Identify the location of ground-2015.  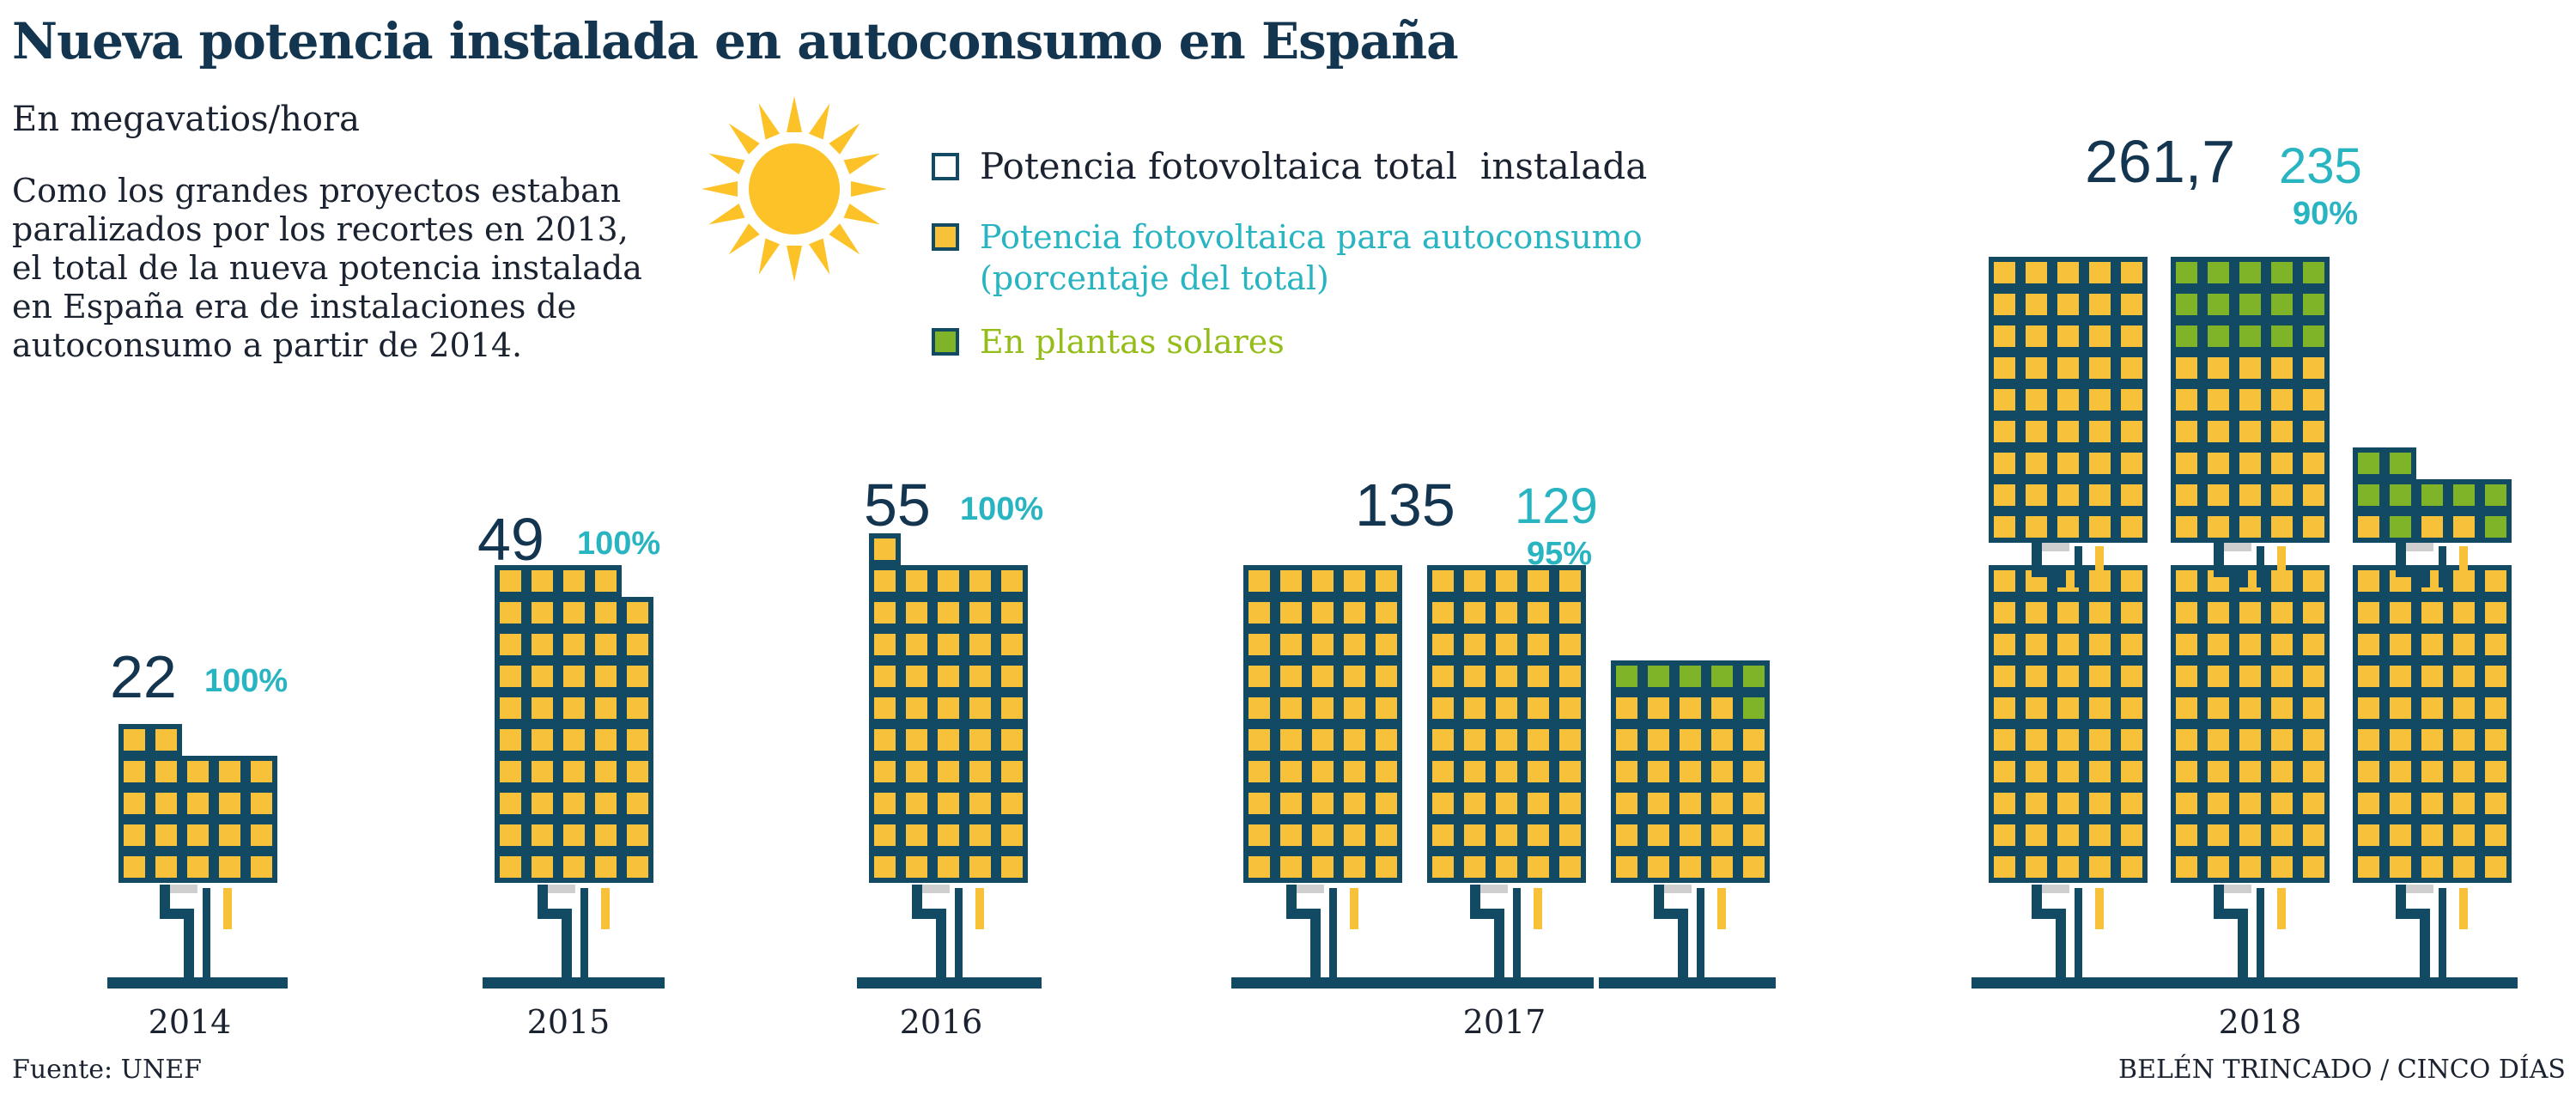
(574, 983).